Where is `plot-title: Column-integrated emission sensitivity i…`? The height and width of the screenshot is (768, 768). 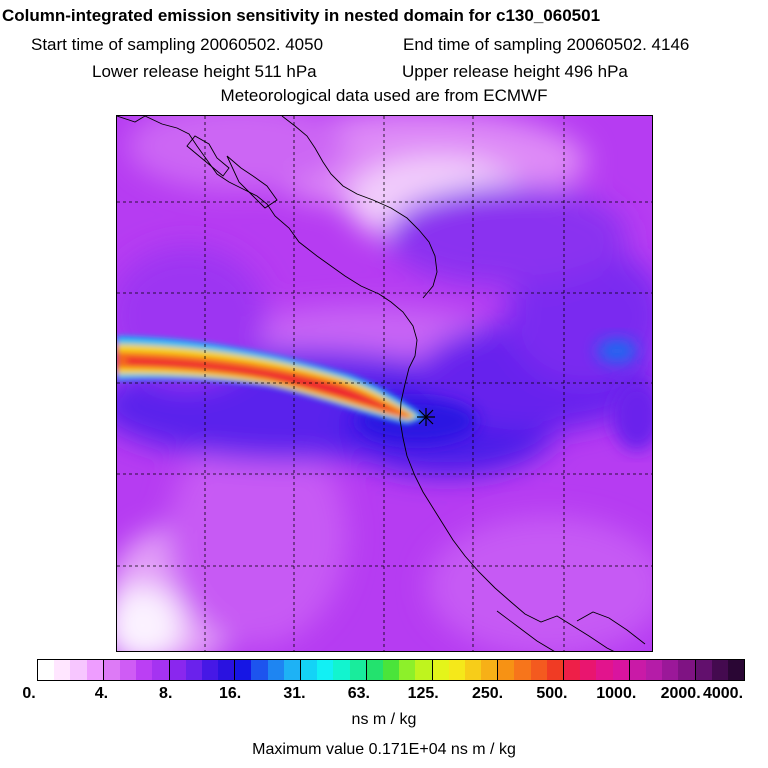
plot-title: Column-integrated emission sensitivity i… is located at coordinates (301, 15).